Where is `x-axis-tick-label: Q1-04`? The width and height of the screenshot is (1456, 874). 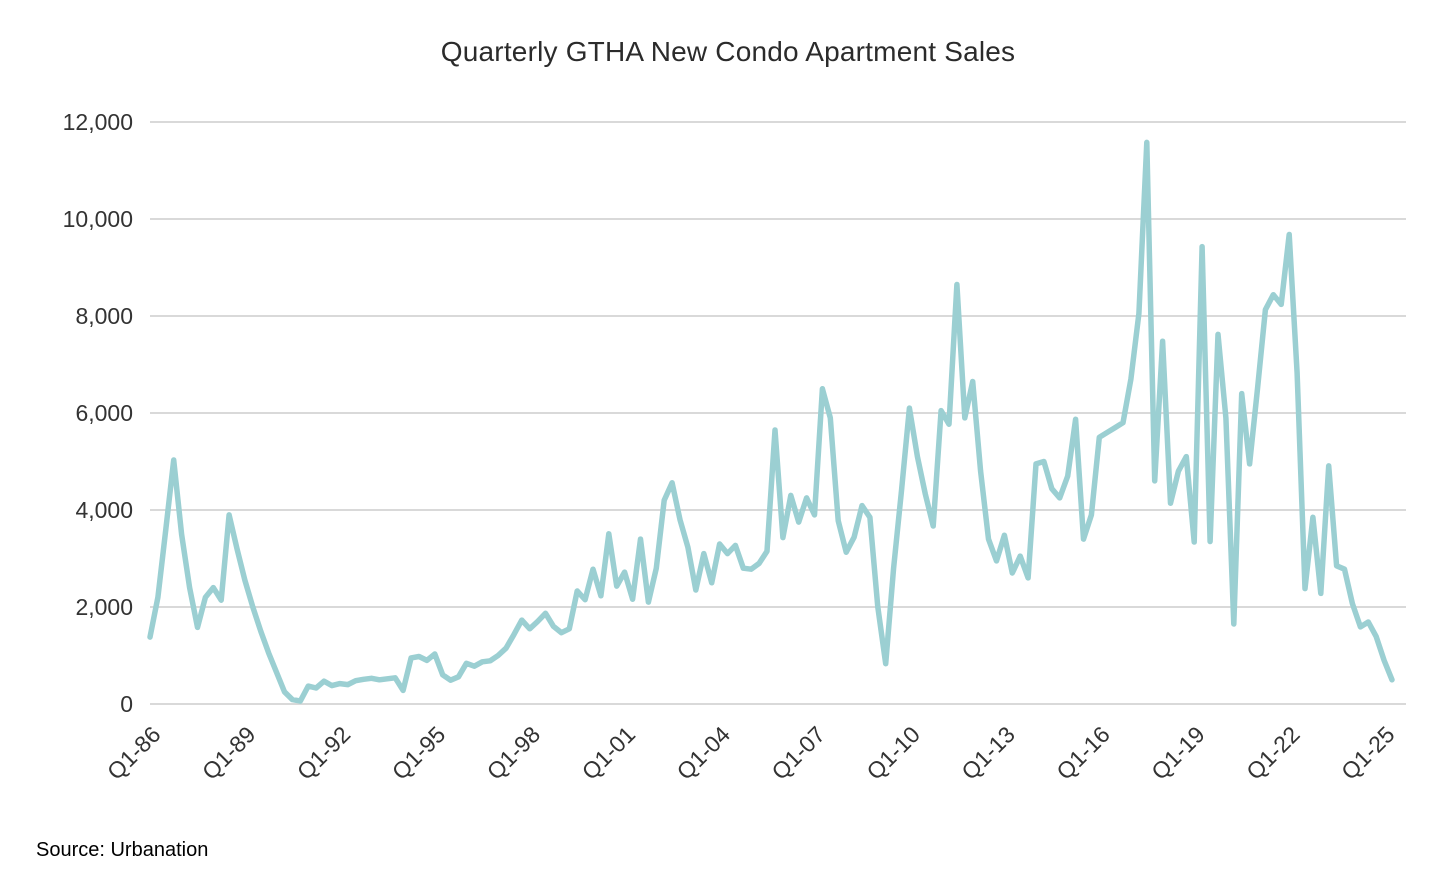 x-axis-tick-label: Q1-04 is located at coordinates (704, 753).